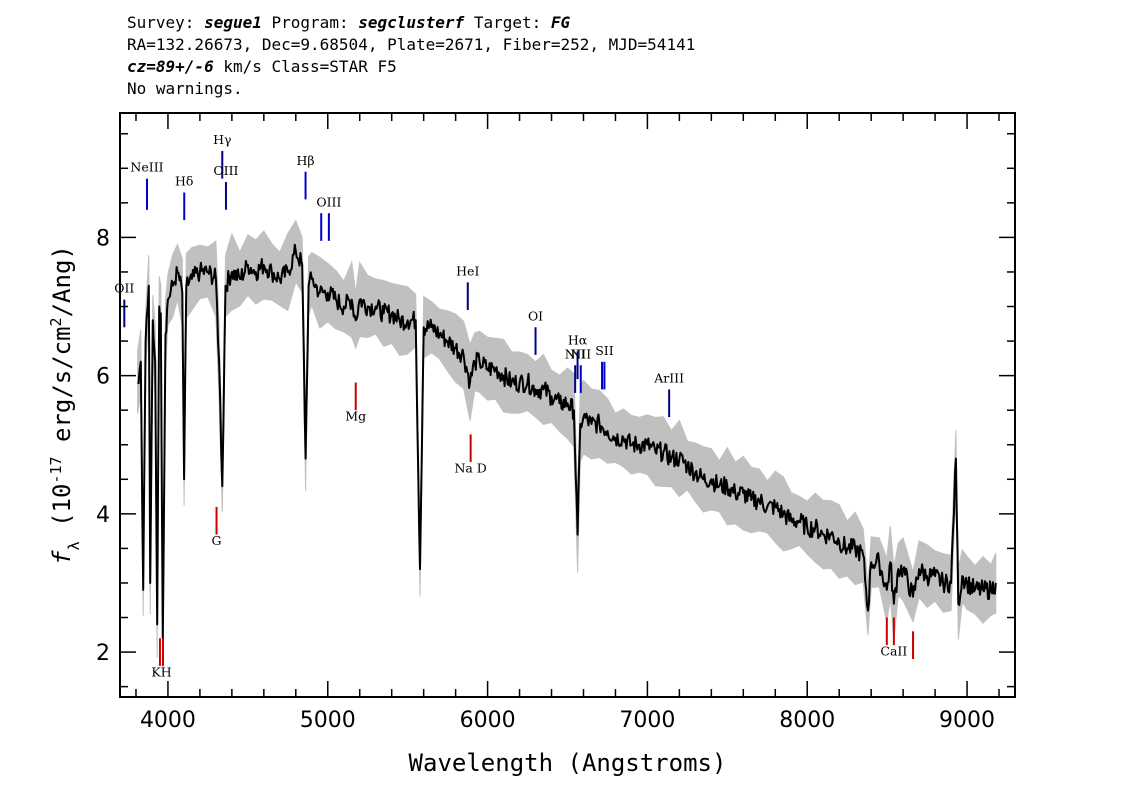  I want to click on y-axis-label-text: fλ (10-17 erg/s/cm2/Ang), so click(65, 405).